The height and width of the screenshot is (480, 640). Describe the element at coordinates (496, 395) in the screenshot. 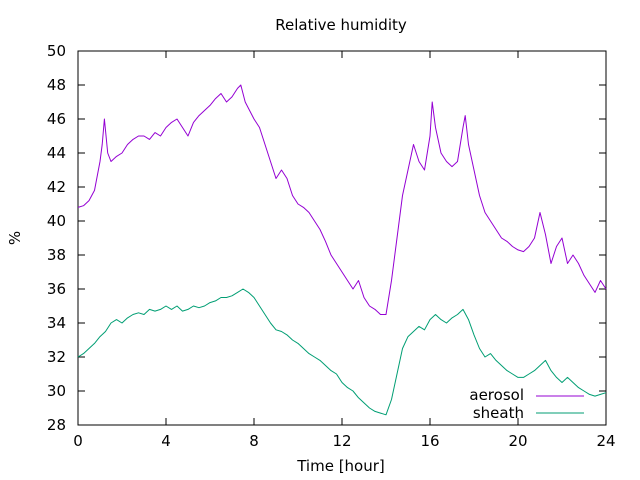

I see `legend-label-aerosol: aerosol` at that location.